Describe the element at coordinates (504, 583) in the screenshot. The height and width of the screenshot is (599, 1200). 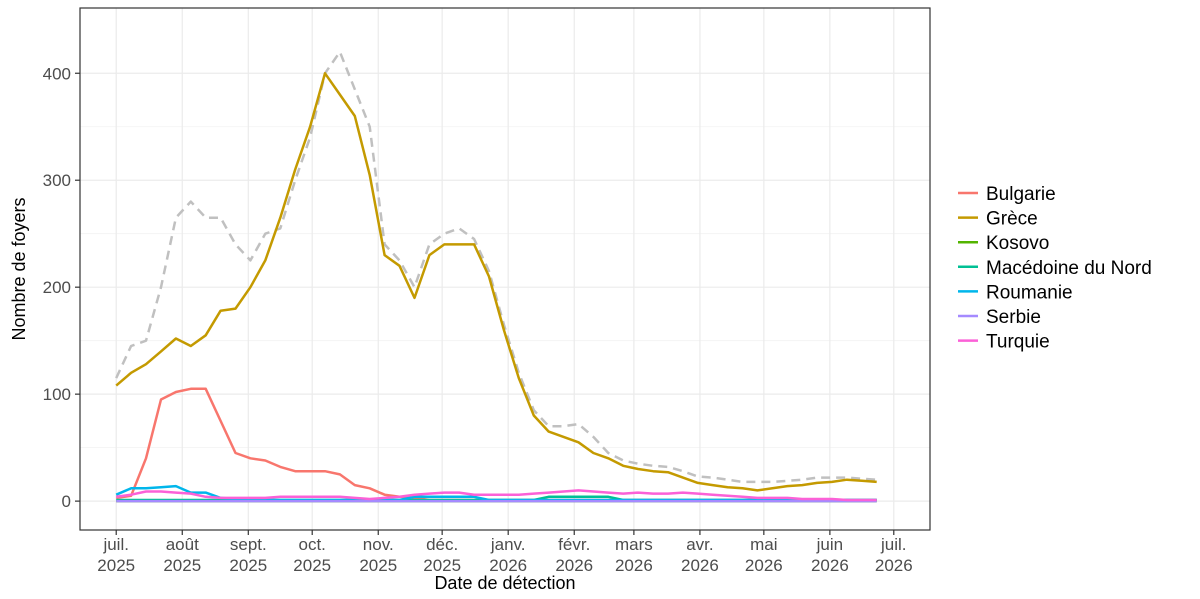
I see `x-axis-title: Date de détection` at that location.